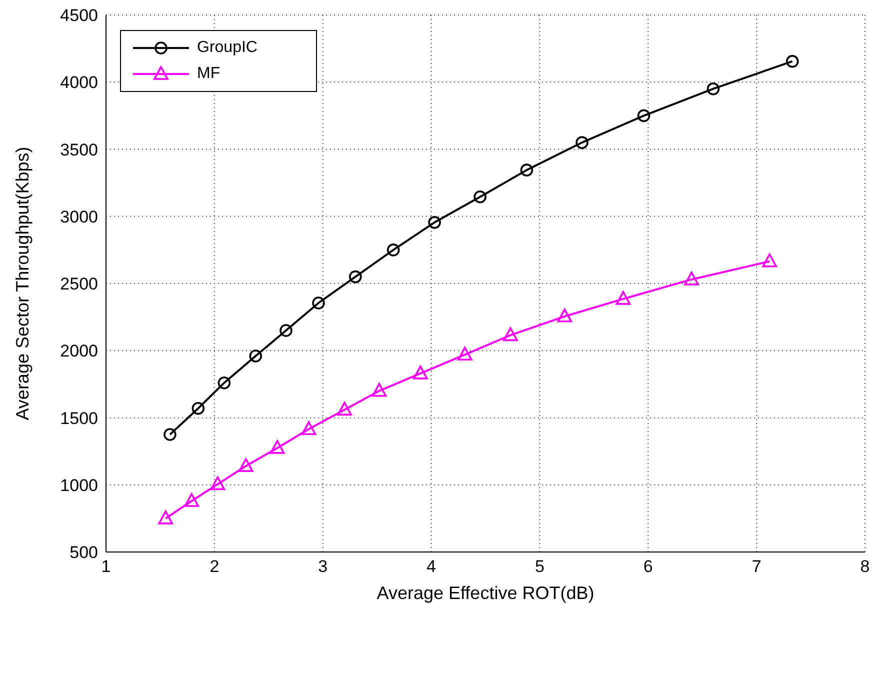 This screenshot has width=878, height=689. I want to click on x-tick-label: 2, so click(215, 566).